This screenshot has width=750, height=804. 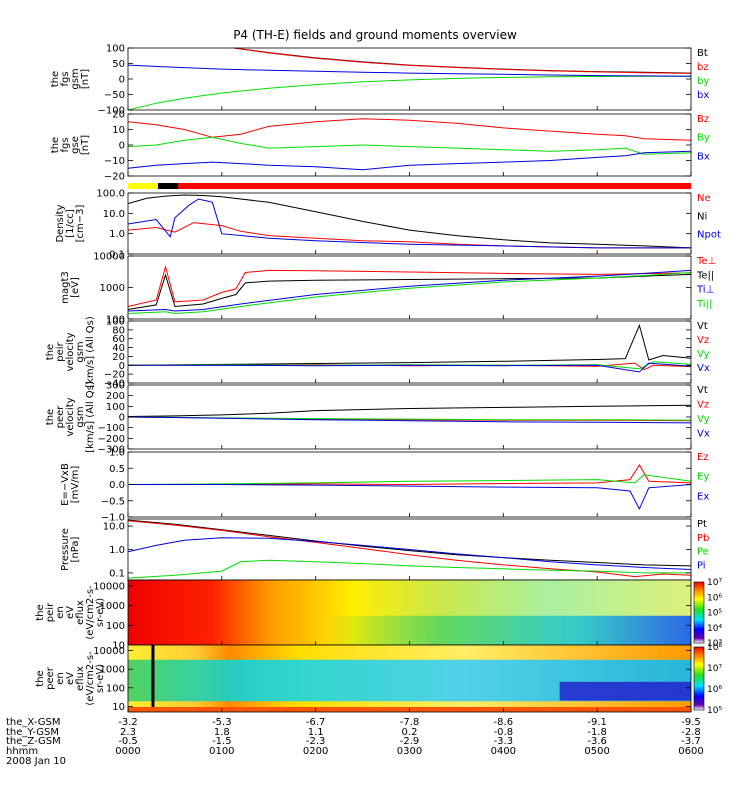 What do you see at coordinates (114, 214) in the screenshot?
I see `y-tick-label: 10.0` at bounding box center [114, 214].